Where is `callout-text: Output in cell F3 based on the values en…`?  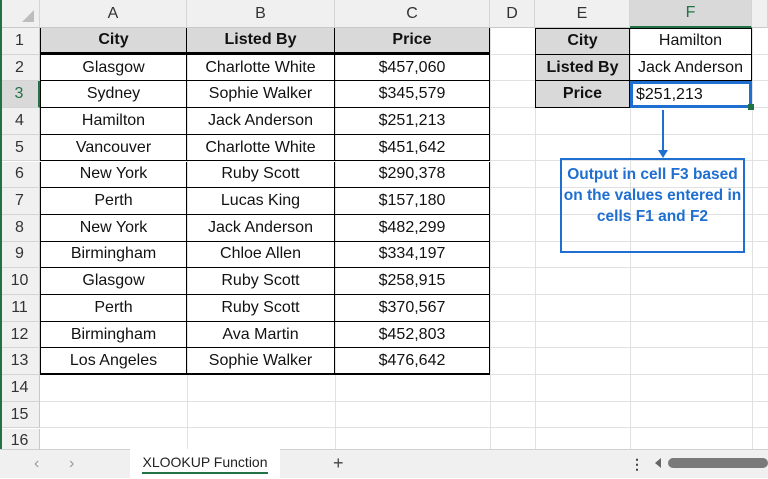 callout-text: Output in cell F3 based on the values en… is located at coordinates (652, 195).